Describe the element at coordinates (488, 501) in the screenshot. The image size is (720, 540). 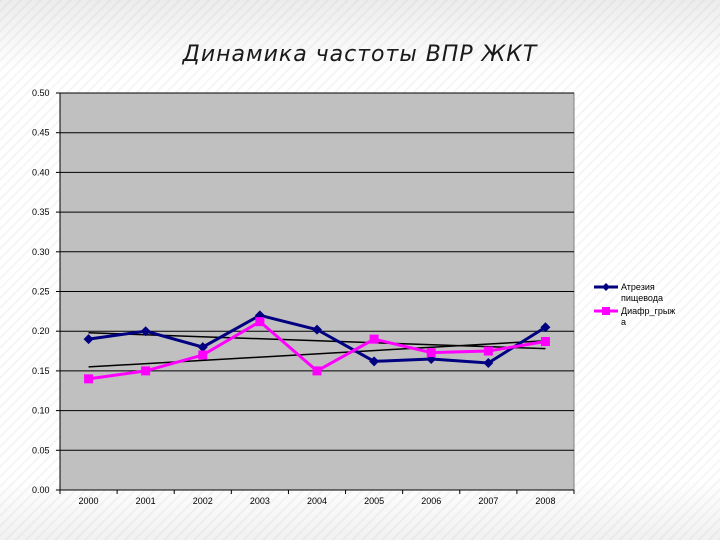
I see `x-tick-label: 2007` at that location.